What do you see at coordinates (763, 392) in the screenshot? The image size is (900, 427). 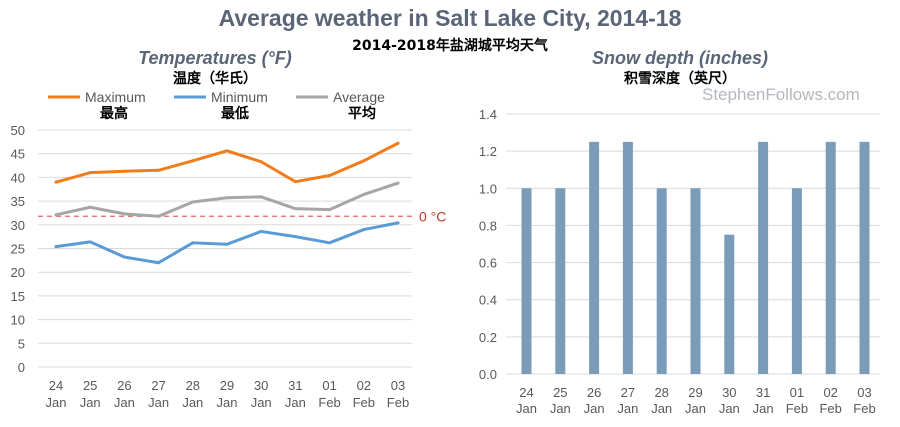 I see `snow-x-tick-day: 31` at bounding box center [763, 392].